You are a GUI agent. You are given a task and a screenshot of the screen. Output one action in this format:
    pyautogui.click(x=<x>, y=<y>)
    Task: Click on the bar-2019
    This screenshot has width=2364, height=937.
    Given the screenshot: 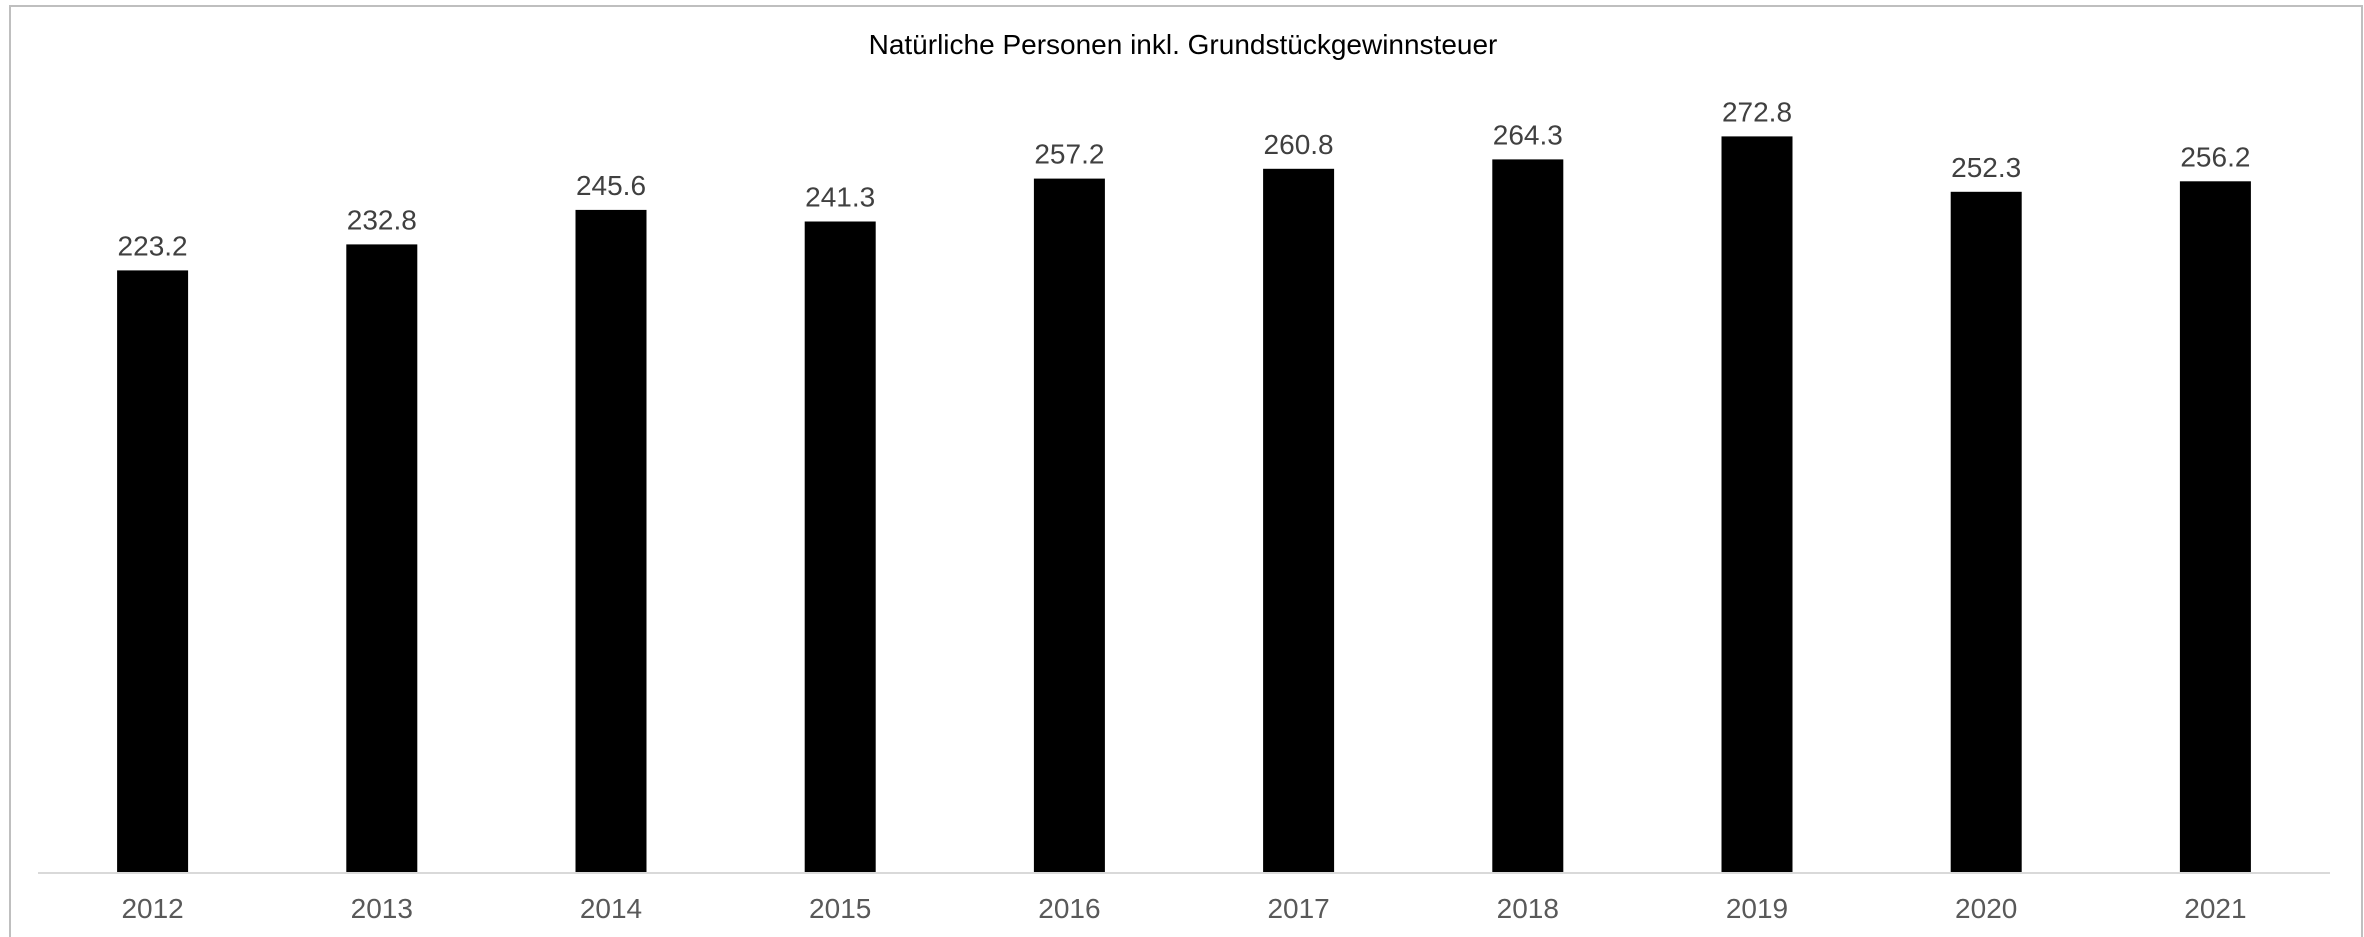 What is the action you would take?
    pyautogui.click(x=1757, y=504)
    